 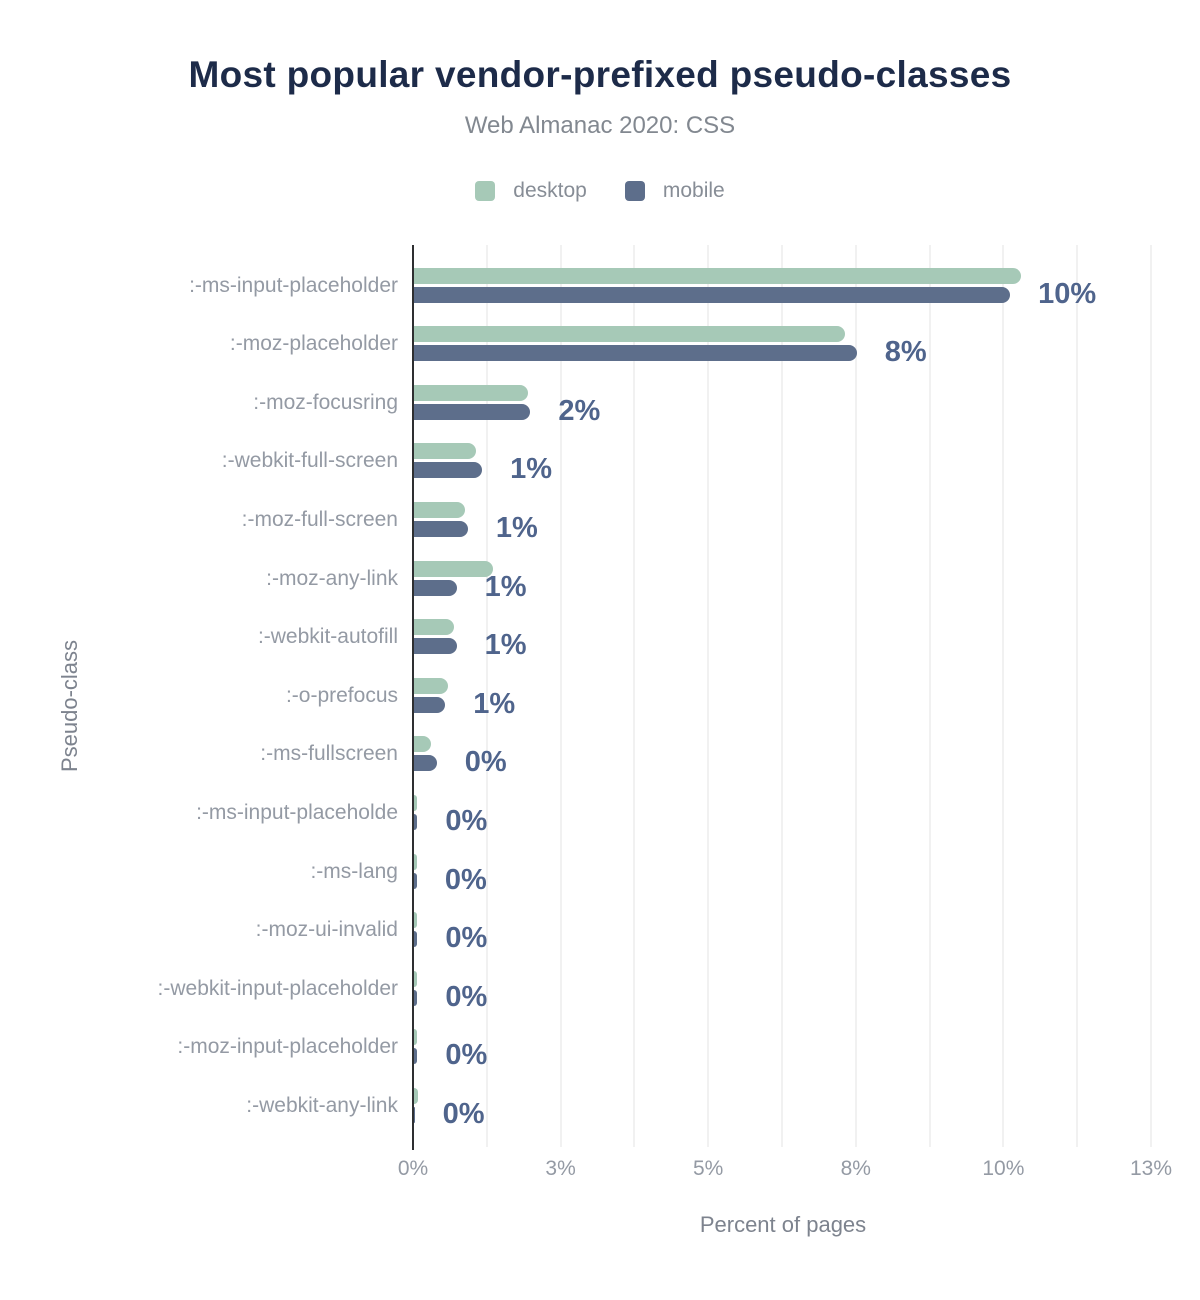 What do you see at coordinates (1151, 1168) in the screenshot?
I see `x-tick-label: 13%` at bounding box center [1151, 1168].